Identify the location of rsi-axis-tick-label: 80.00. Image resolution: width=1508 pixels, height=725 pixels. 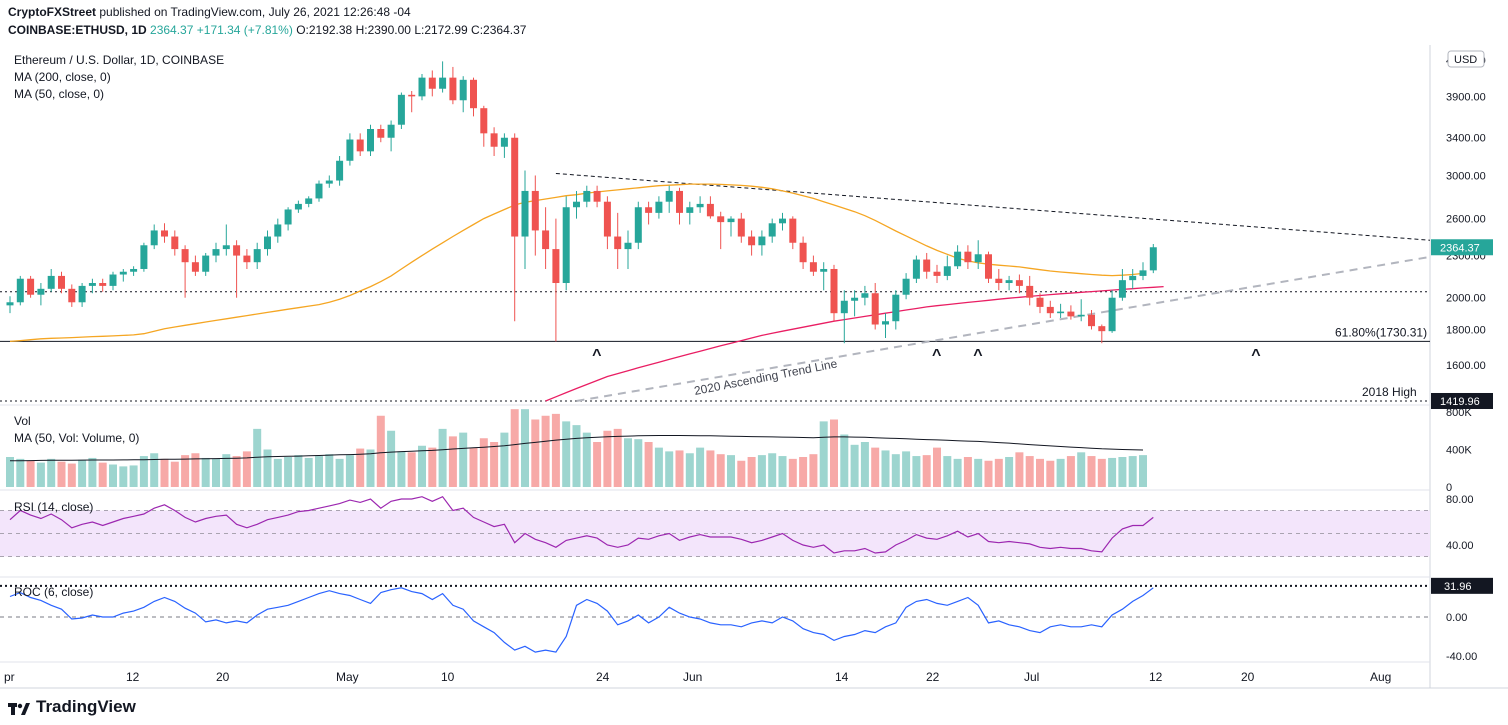
(1460, 500).